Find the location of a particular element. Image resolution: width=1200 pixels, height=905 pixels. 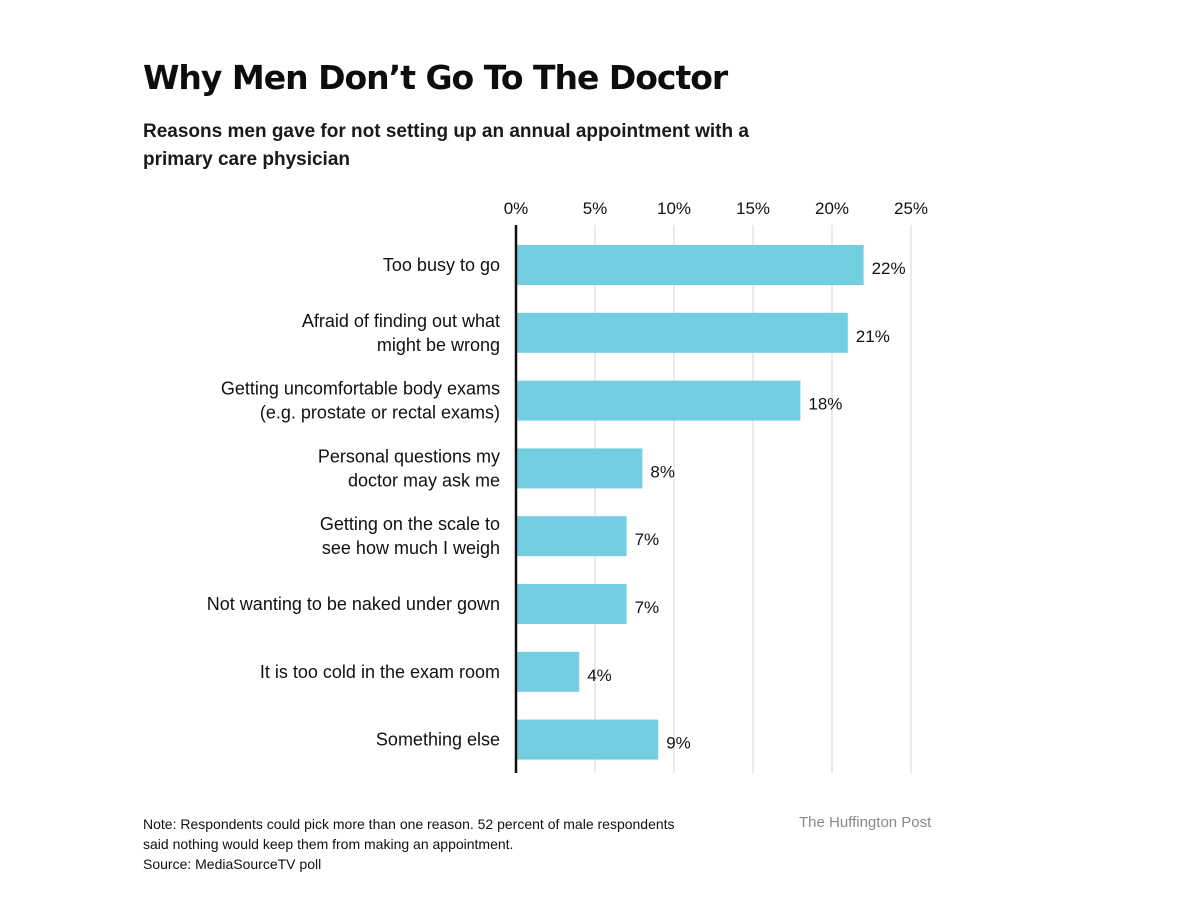

category-label: Personal questions my doctor may ask me is located at coordinates (409, 468).